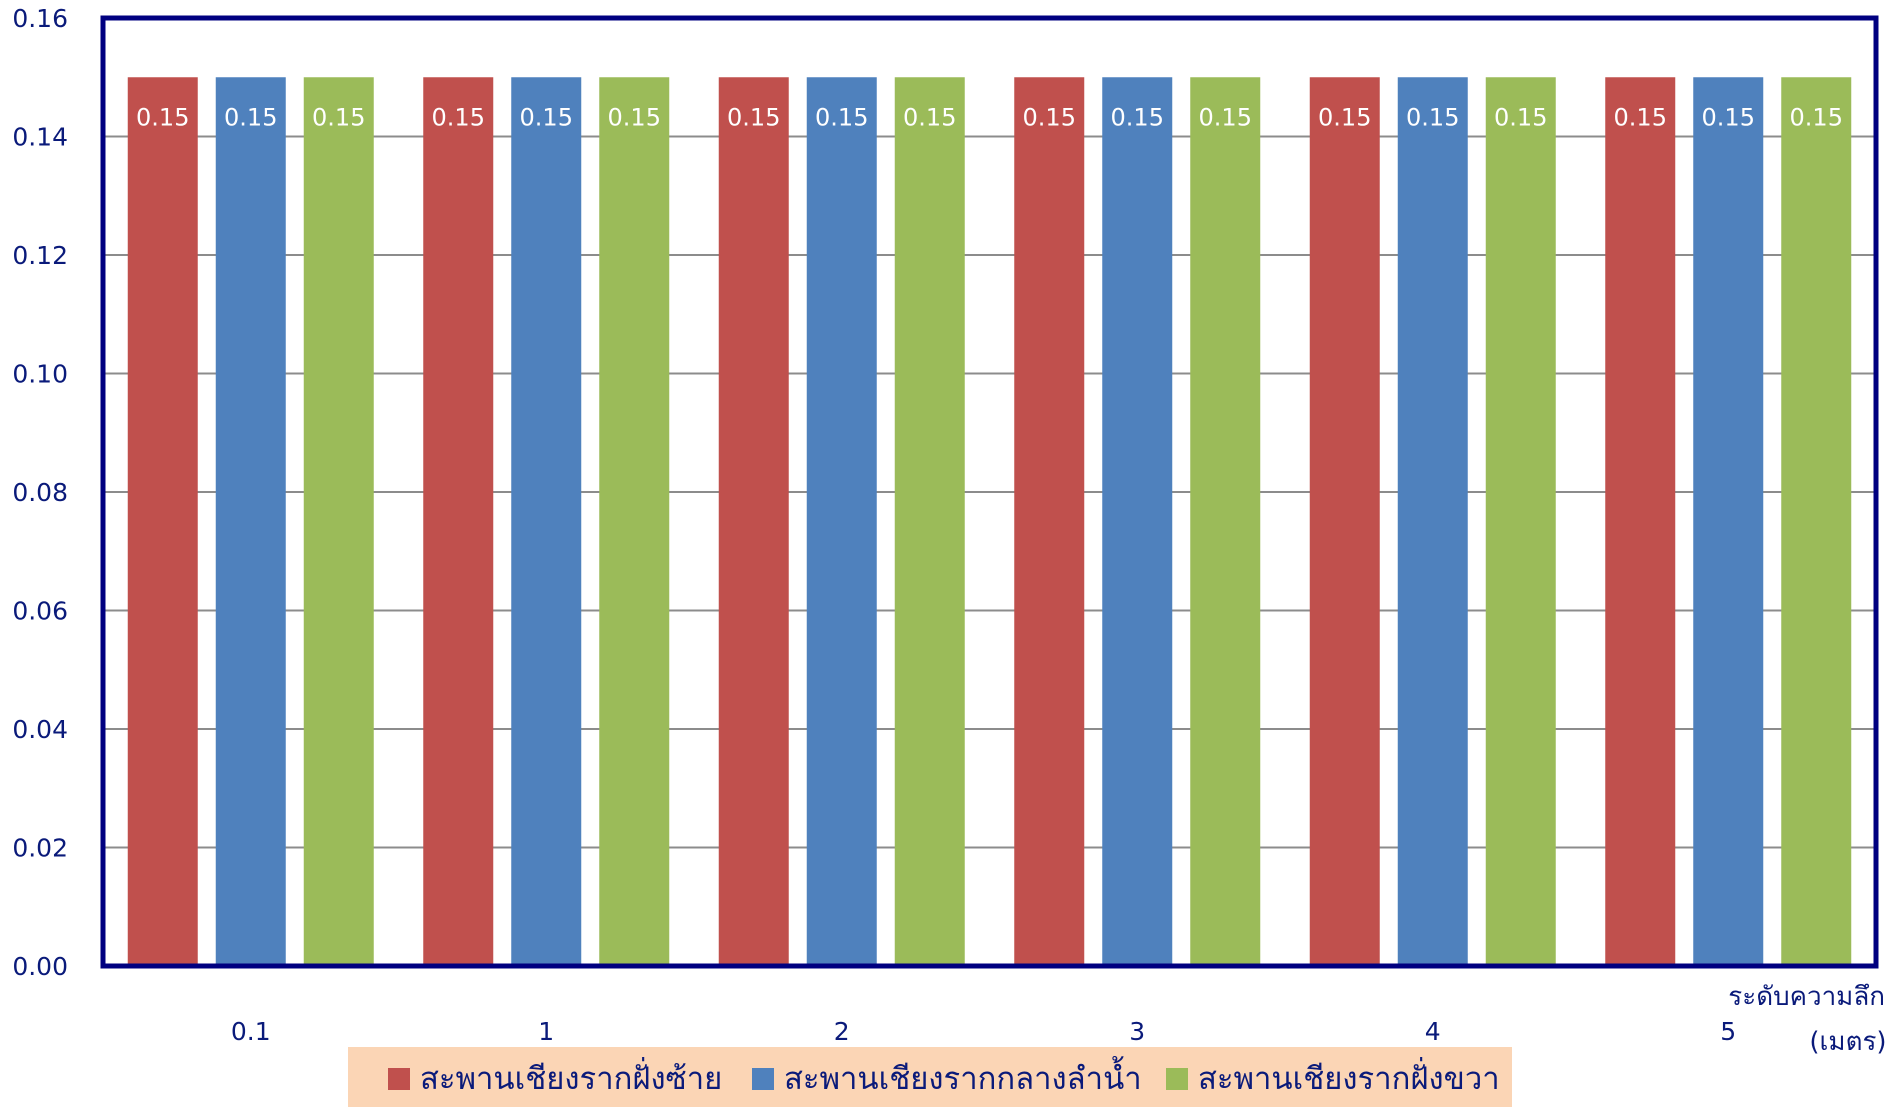 The width and height of the screenshot is (1893, 1113). I want to click on y-axis-ticks: 0.00 0.02 0.04 0.06 0.08 0.10 0.12 0.14 0.16, so click(40, 492).